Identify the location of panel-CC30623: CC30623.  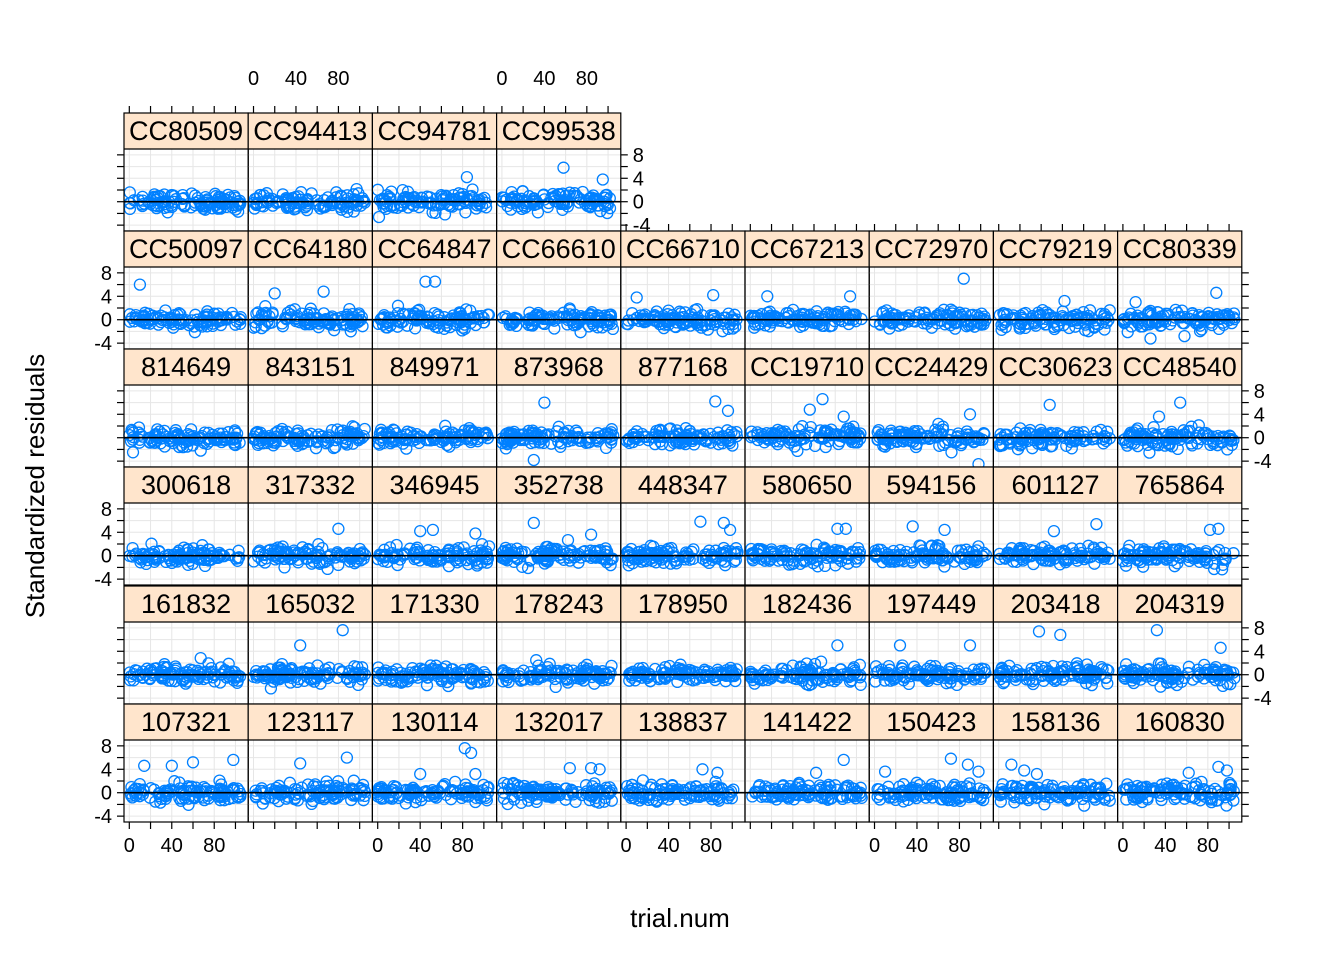
(1055, 408).